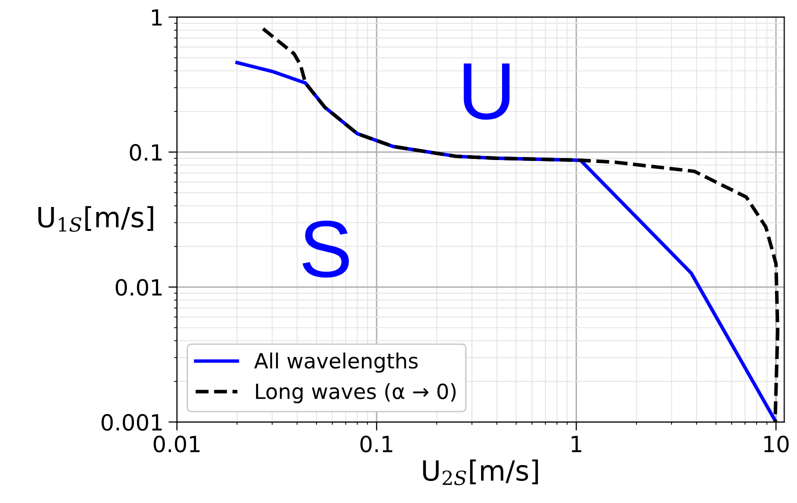 The height and width of the screenshot is (503, 797). Describe the element at coordinates (336, 362) in the screenshot. I see `legend-label: All wavelengths` at that location.